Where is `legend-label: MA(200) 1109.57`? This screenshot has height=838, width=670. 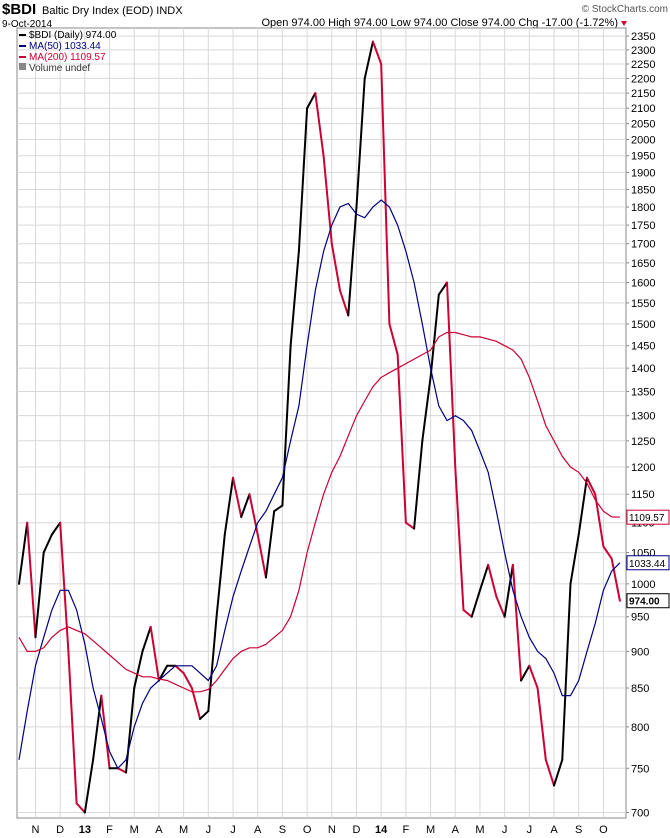 legend-label: MA(200) 1109.57 is located at coordinates (67, 57).